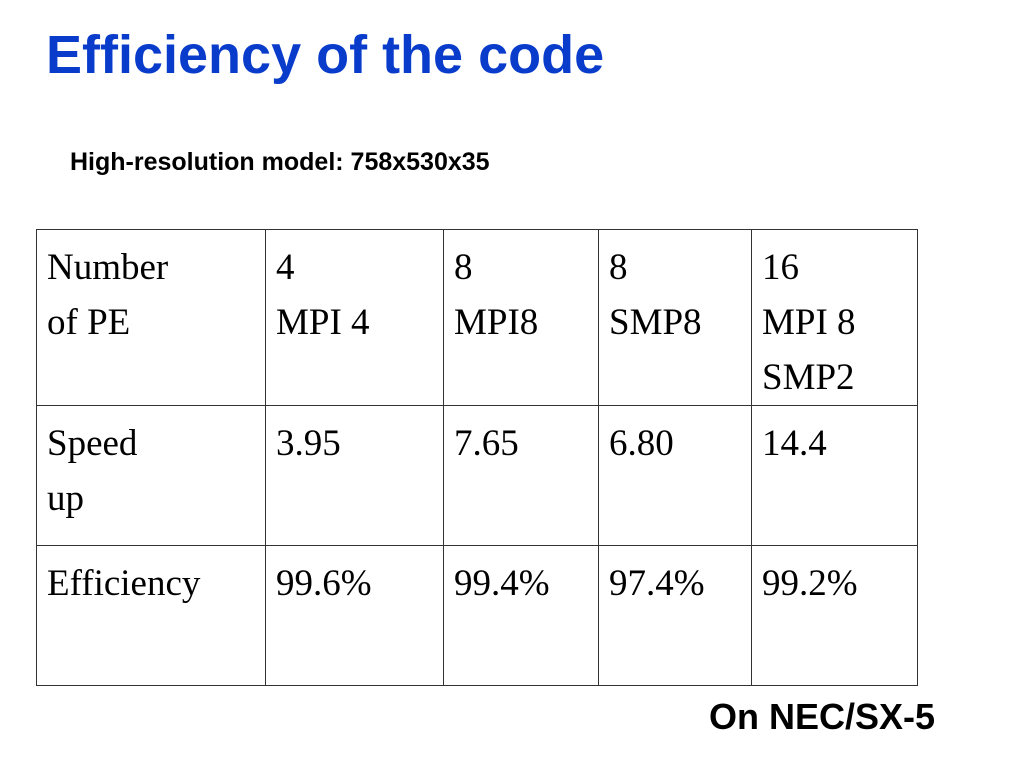 Image resolution: width=1024 pixels, height=768 pixels. I want to click on cell-text: 99.2%, so click(810, 583).